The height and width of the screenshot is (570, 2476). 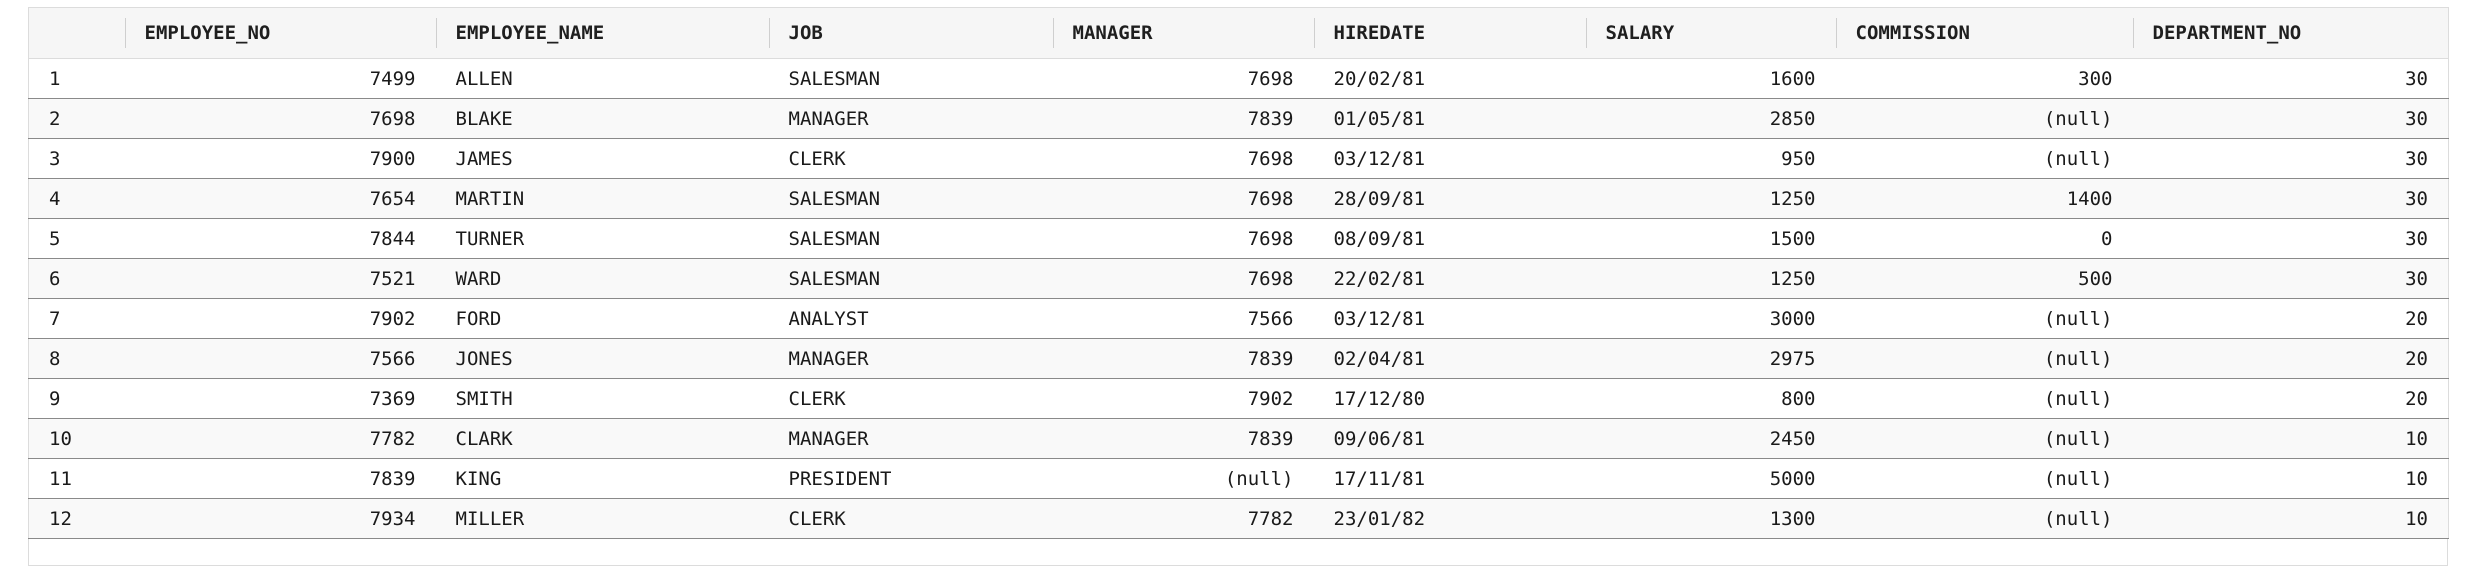 I want to click on hiredate-cell: 17/11/81, so click(x=1449, y=478).